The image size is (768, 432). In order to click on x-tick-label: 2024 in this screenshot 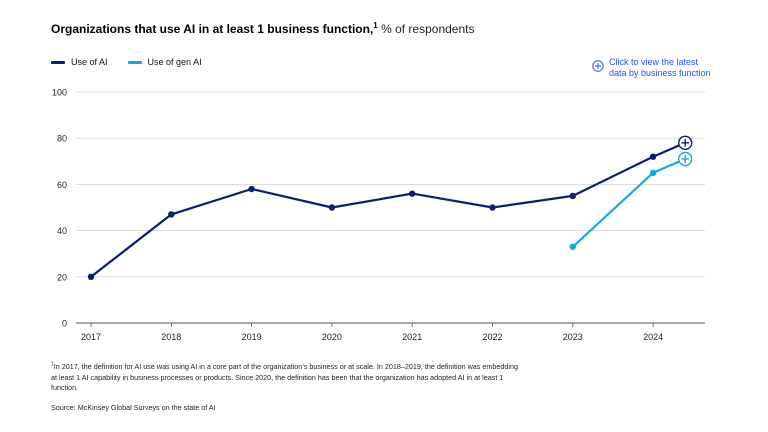, I will do `click(653, 337)`.